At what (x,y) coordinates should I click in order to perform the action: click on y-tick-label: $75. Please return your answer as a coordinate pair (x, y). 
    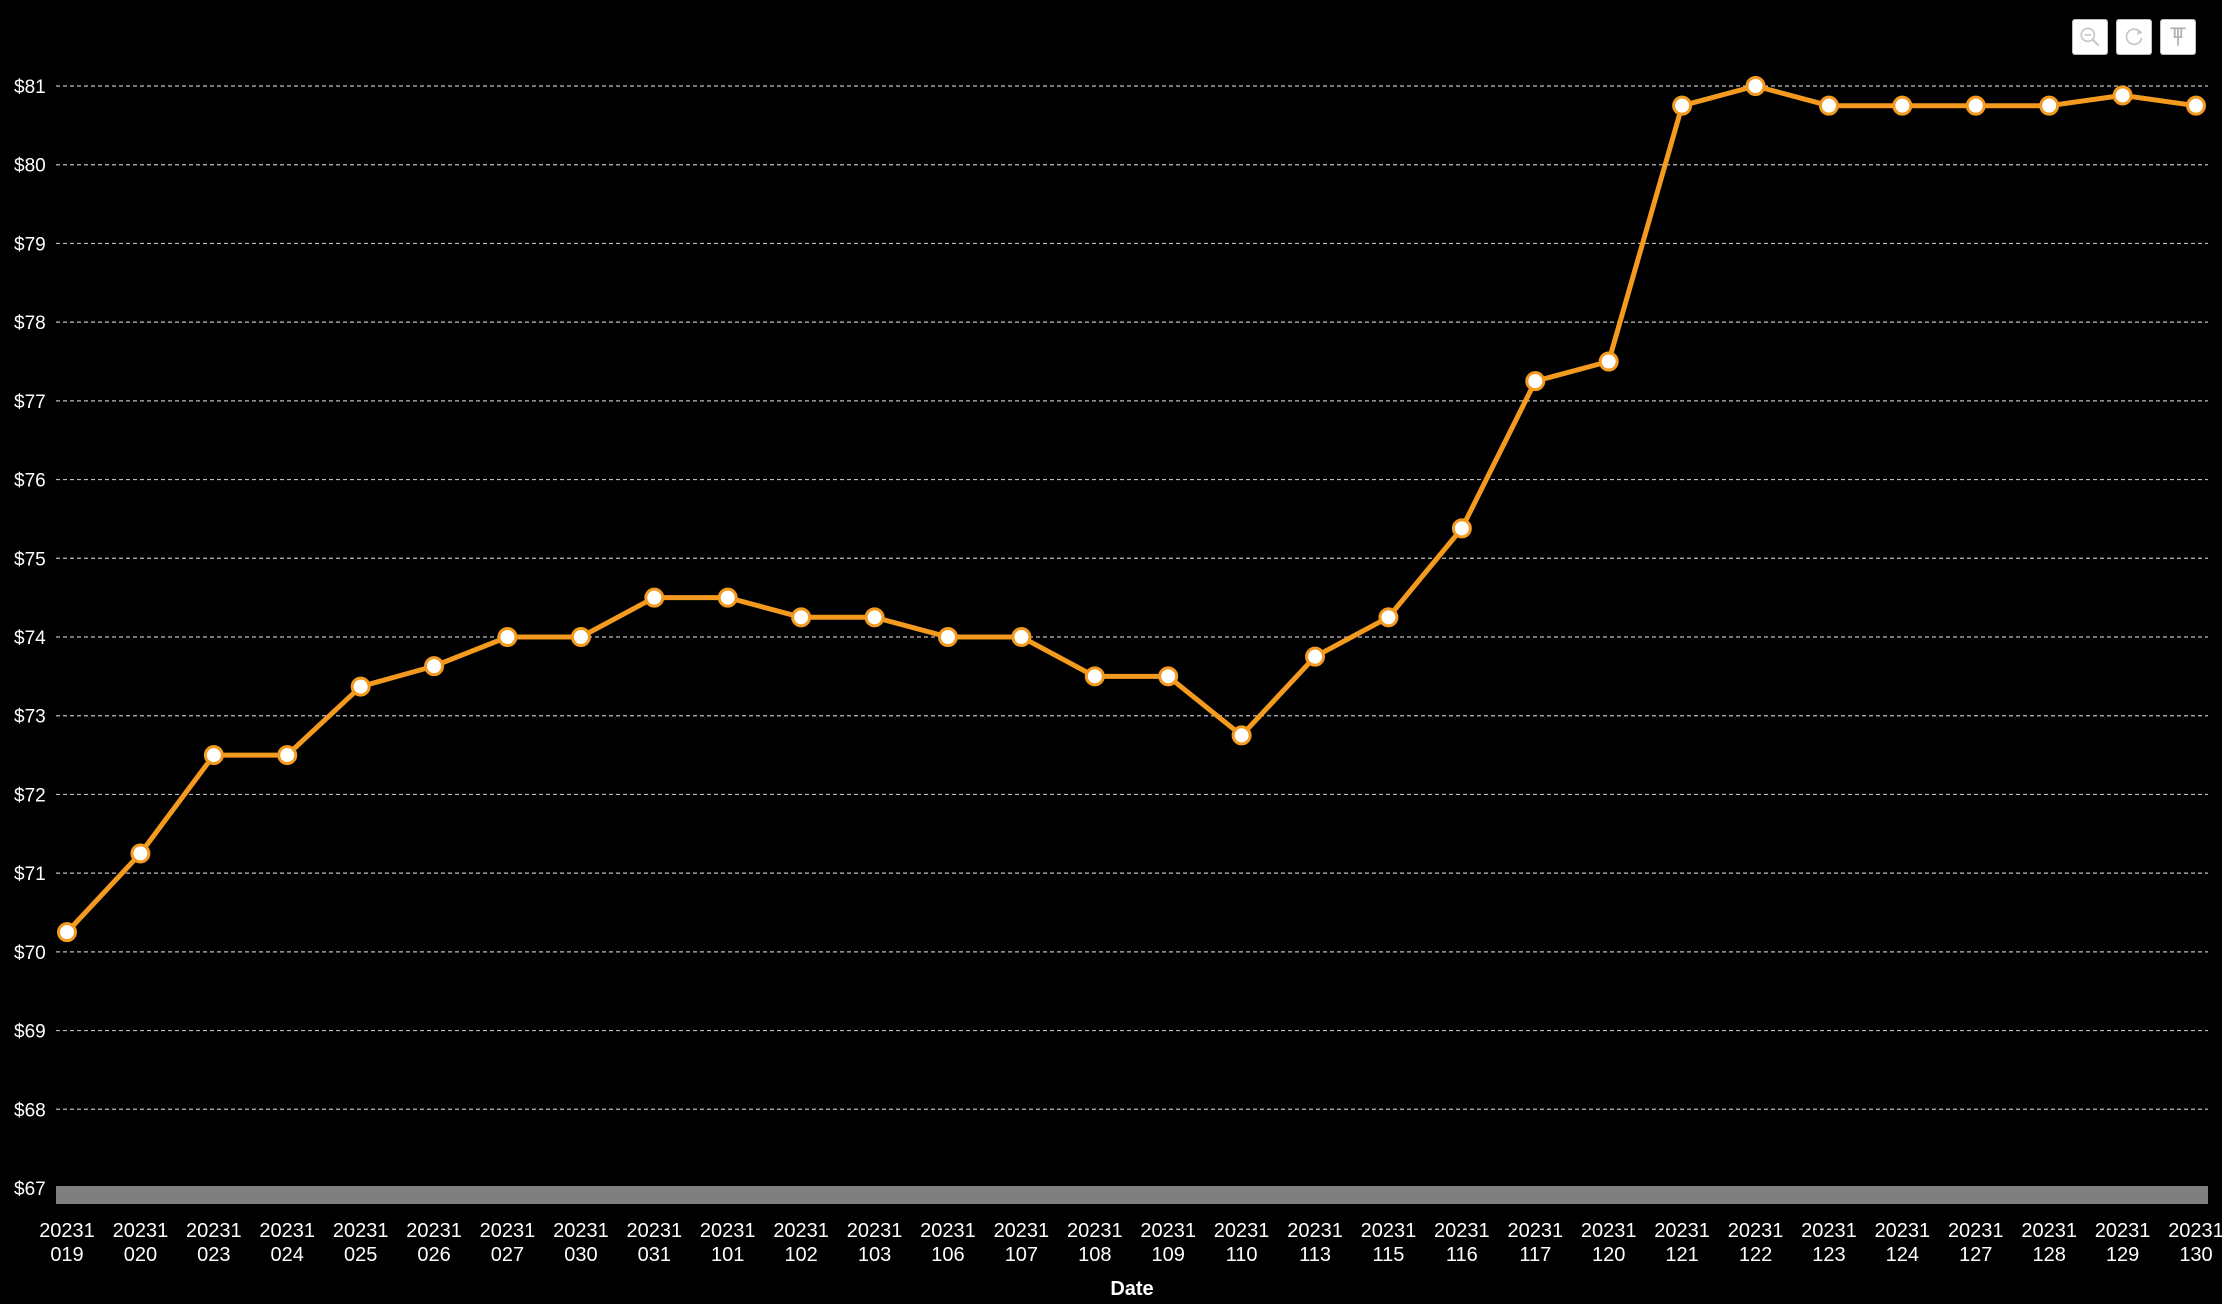
    Looking at the image, I should click on (30, 559).